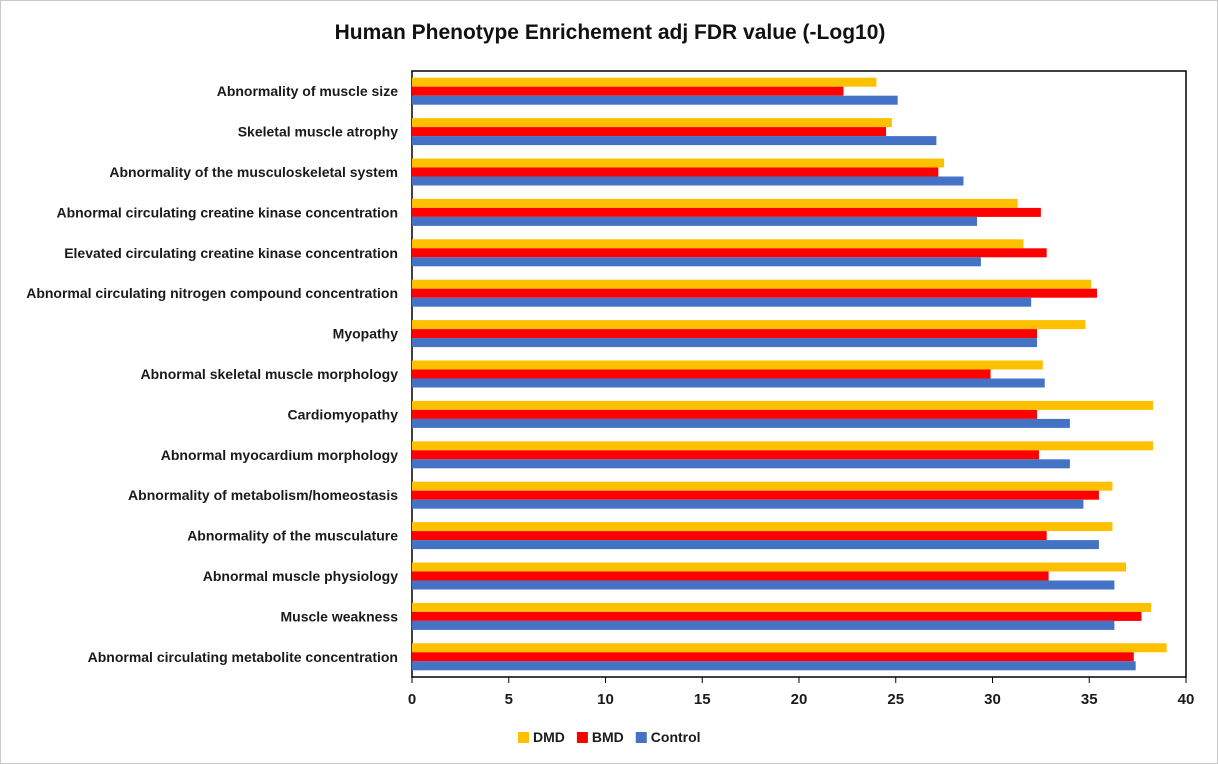 This screenshot has height=764, width=1218. I want to click on bar-bmd-muscle-weakness, so click(777, 616).